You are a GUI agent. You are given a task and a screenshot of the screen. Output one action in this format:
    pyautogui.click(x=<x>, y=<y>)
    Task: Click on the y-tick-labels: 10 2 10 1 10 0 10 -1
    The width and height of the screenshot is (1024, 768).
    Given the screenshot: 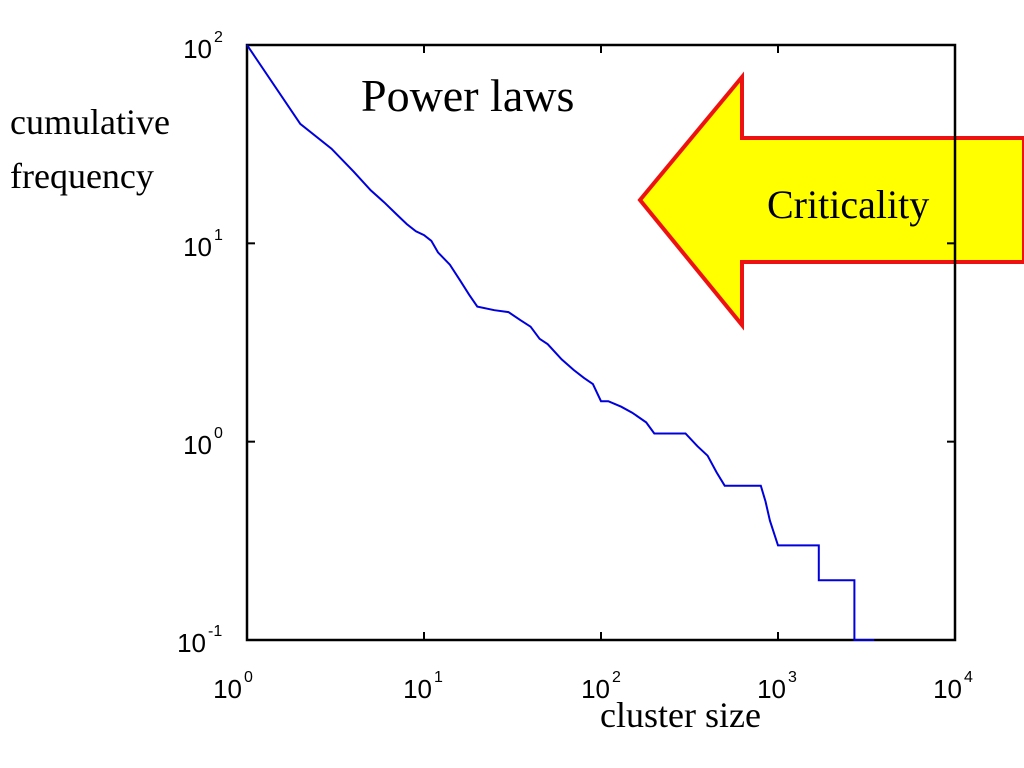 What is the action you would take?
    pyautogui.click(x=200, y=343)
    